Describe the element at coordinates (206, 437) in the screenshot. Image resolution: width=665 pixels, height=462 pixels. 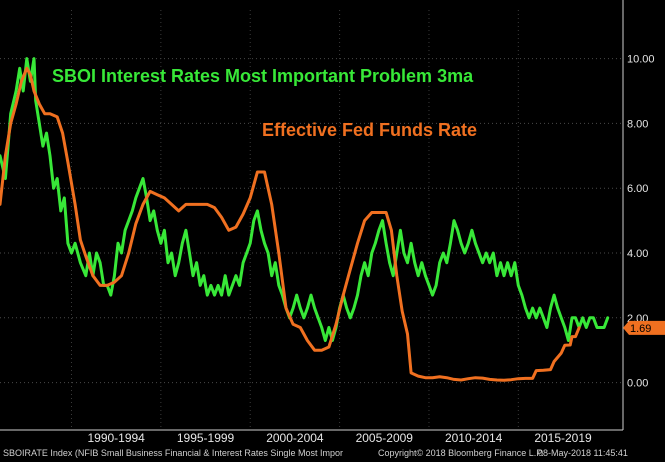
I see `x-tick-label: 1995-1999` at that location.